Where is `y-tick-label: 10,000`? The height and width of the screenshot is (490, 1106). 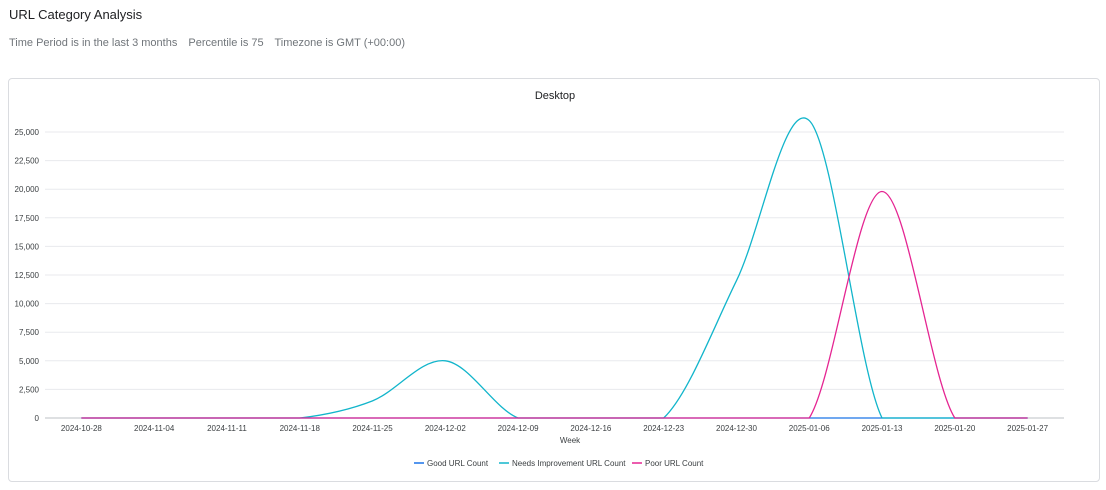 y-tick-label: 10,000 is located at coordinates (27, 304).